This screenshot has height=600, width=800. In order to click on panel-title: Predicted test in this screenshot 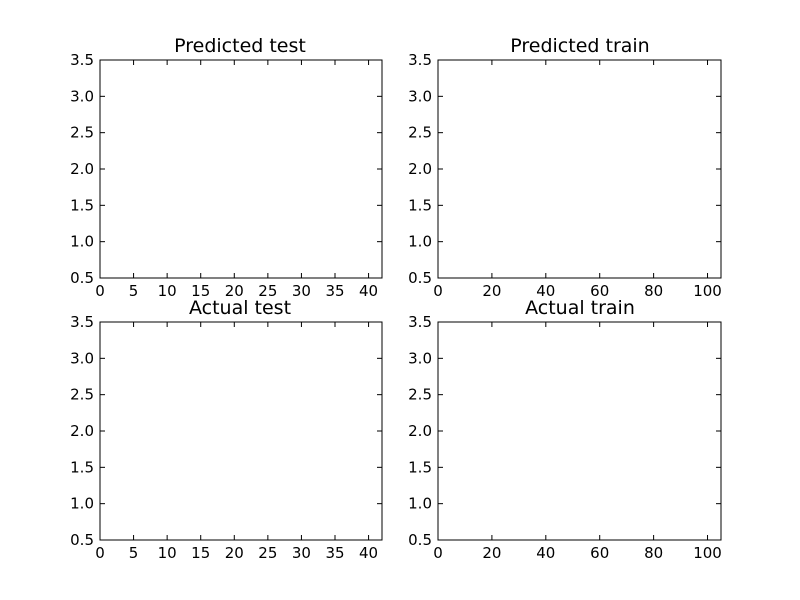, I will do `click(240, 46)`.